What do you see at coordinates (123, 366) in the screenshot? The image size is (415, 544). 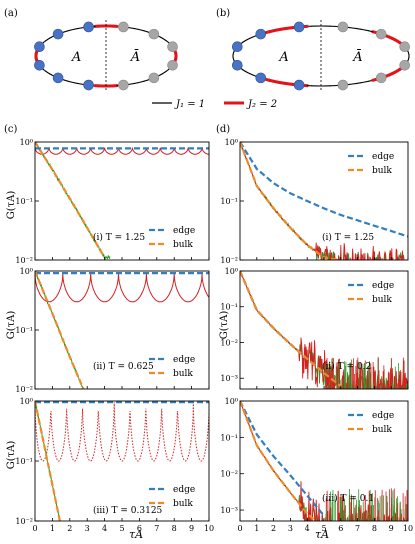 I see `panel-annotation: (ii) T = 0.625` at bounding box center [123, 366].